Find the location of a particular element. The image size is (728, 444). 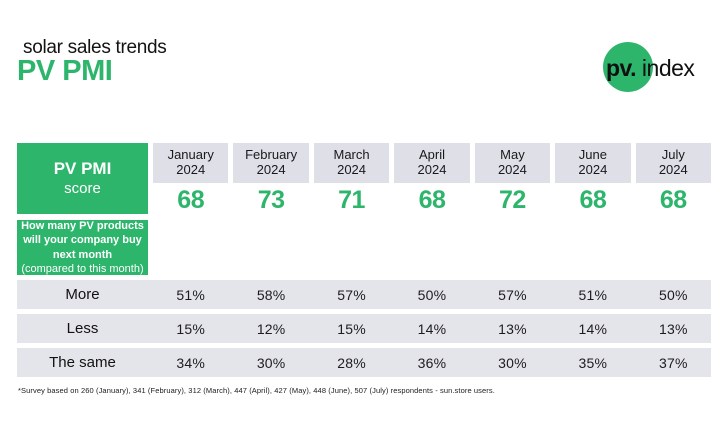

table-row-less: Less 15% 12% 15% 14% 13% 14% 13% is located at coordinates (364, 328).